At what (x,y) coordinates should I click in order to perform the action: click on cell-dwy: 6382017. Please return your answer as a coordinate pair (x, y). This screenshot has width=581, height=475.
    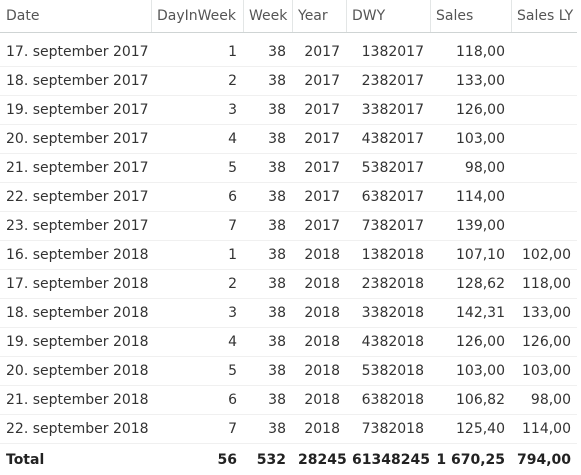
    Looking at the image, I should click on (388, 197).